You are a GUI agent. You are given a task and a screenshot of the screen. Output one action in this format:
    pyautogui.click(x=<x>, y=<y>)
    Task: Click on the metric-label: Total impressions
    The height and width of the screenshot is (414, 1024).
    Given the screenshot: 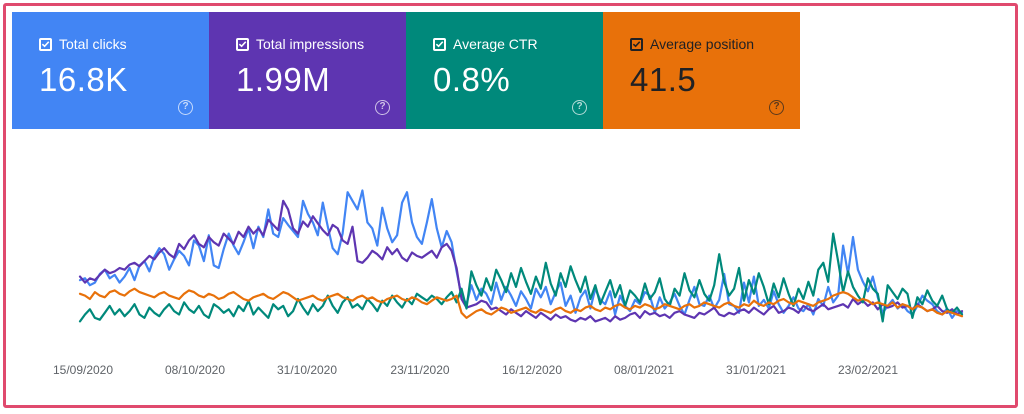 What is the action you would take?
    pyautogui.click(x=310, y=44)
    